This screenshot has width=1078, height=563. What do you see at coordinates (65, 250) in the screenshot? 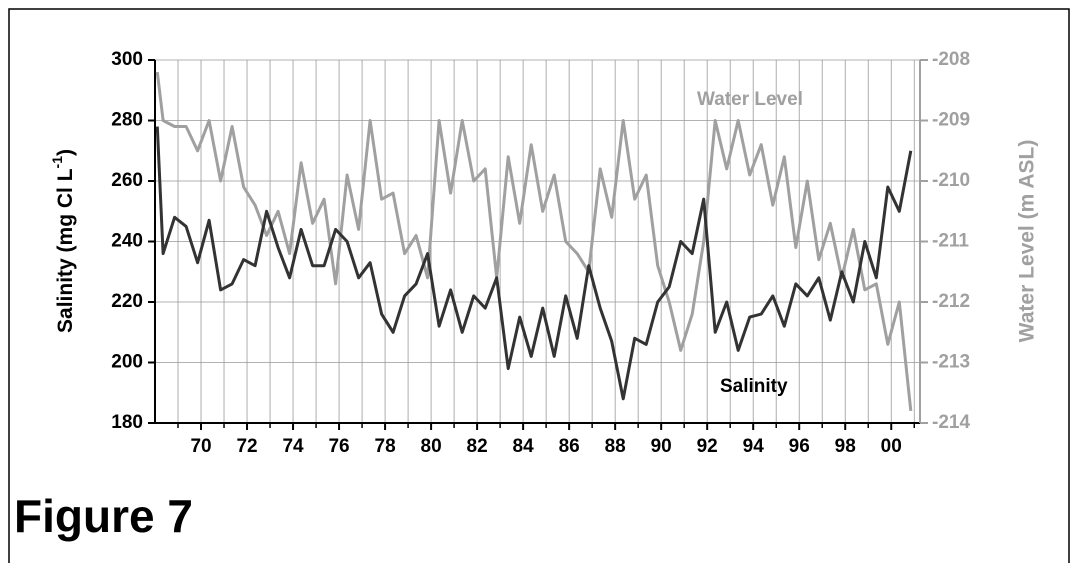
I see `y-label-main: Salinity (mg Cl L` at bounding box center [65, 250].